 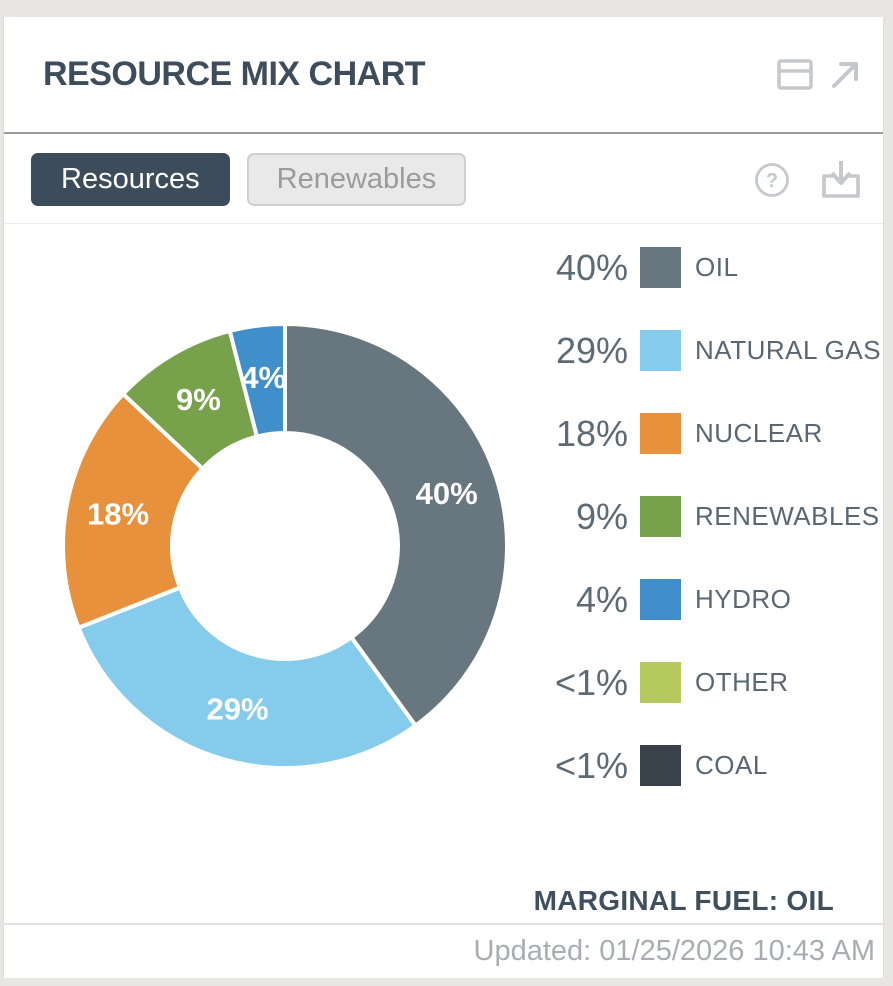 I want to click on legend-row-natural-gas: 29% NATURAL GAS, so click(x=706, y=350).